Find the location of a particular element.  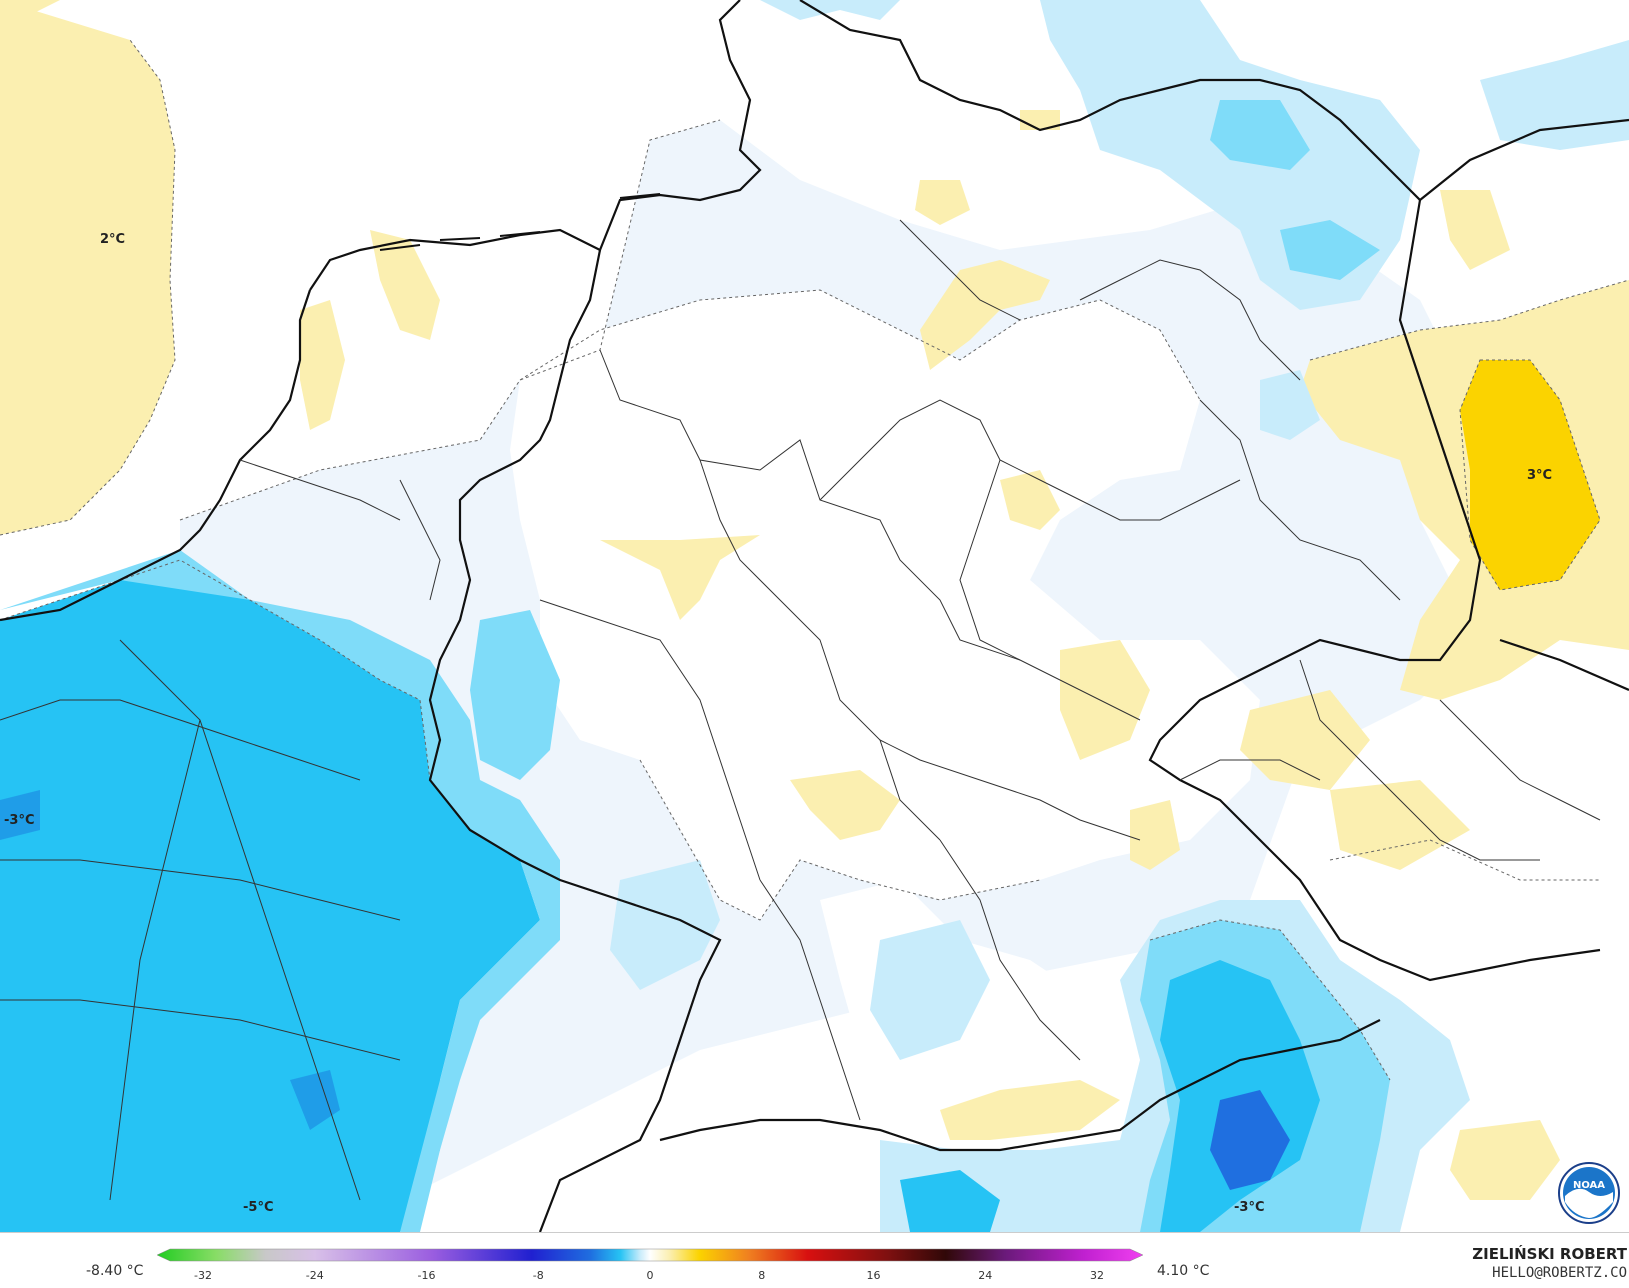

cold-area-pomerania is located at coordinates (1554, 95).